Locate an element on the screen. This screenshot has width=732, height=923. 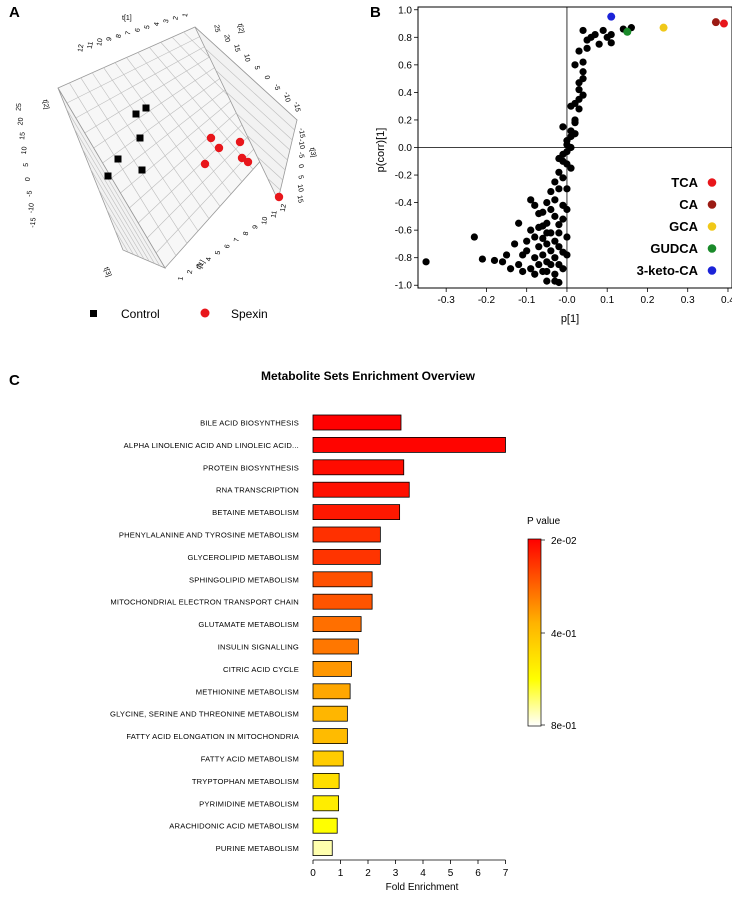
tick-label-bottom: 1 is located at coordinates (181, 278).